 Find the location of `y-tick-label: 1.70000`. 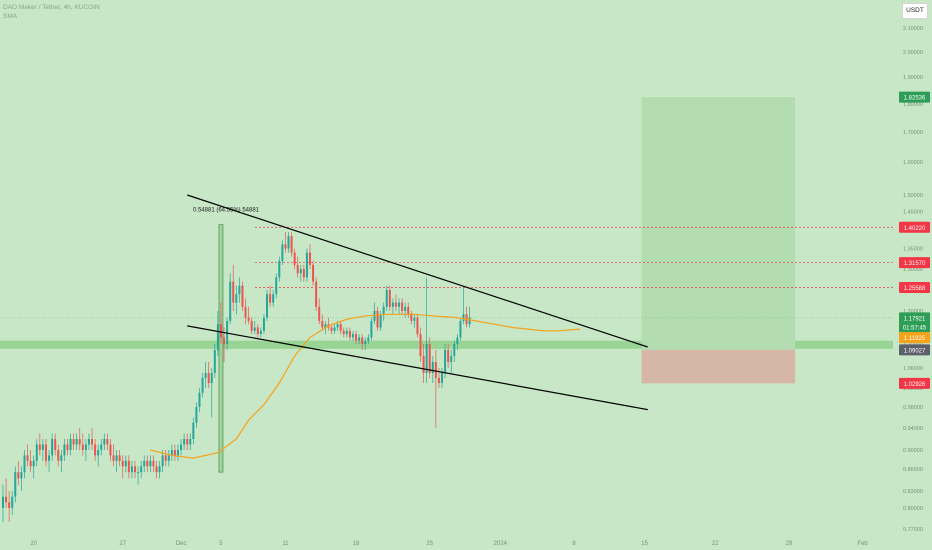

y-tick-label: 1.70000 is located at coordinates (913, 133).